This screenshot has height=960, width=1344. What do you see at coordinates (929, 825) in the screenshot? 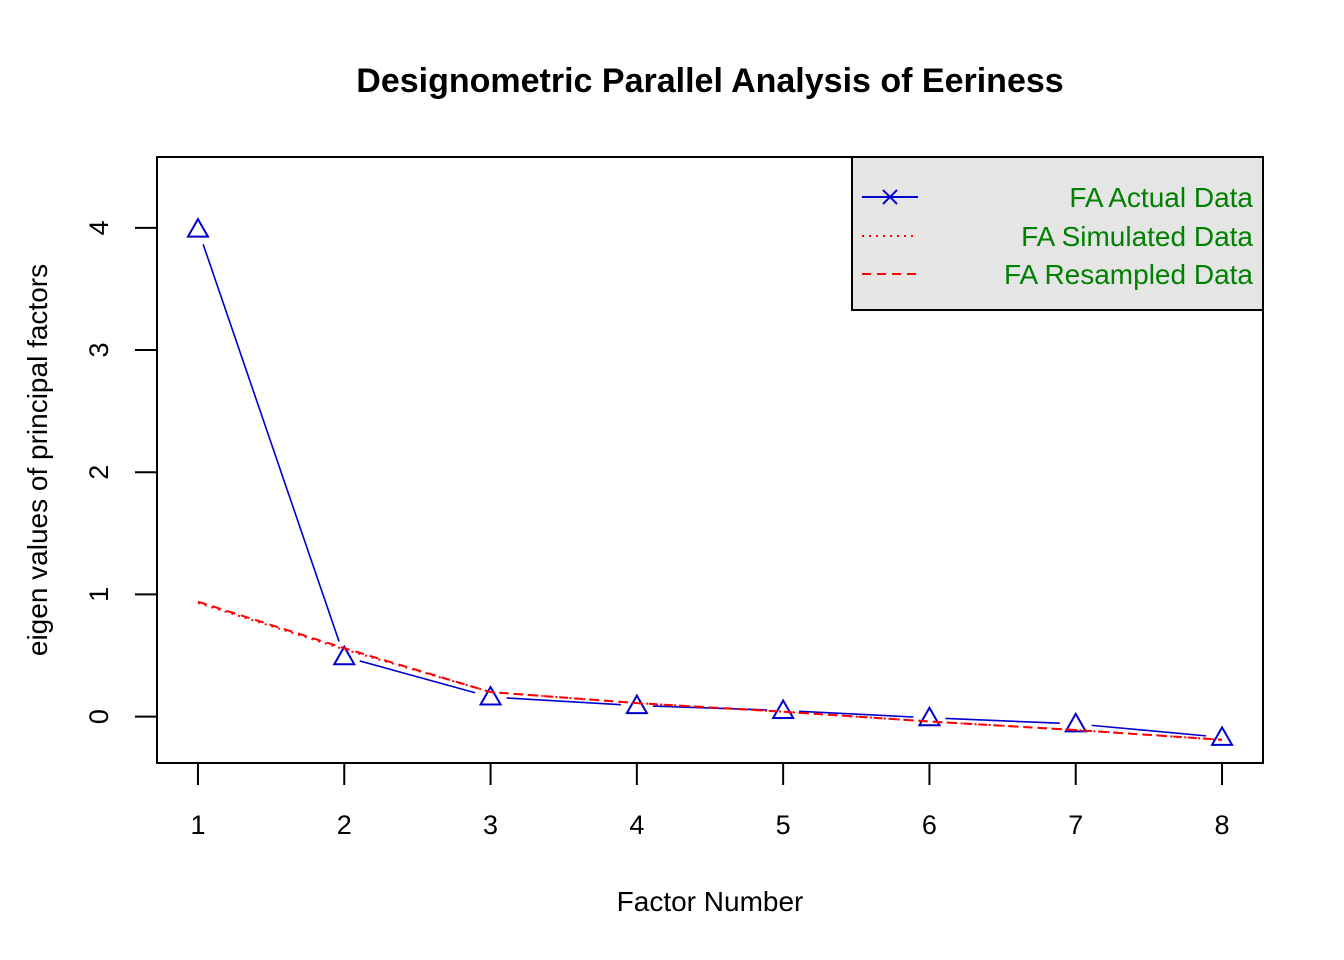
I see `x-tick-label: 6` at bounding box center [929, 825].